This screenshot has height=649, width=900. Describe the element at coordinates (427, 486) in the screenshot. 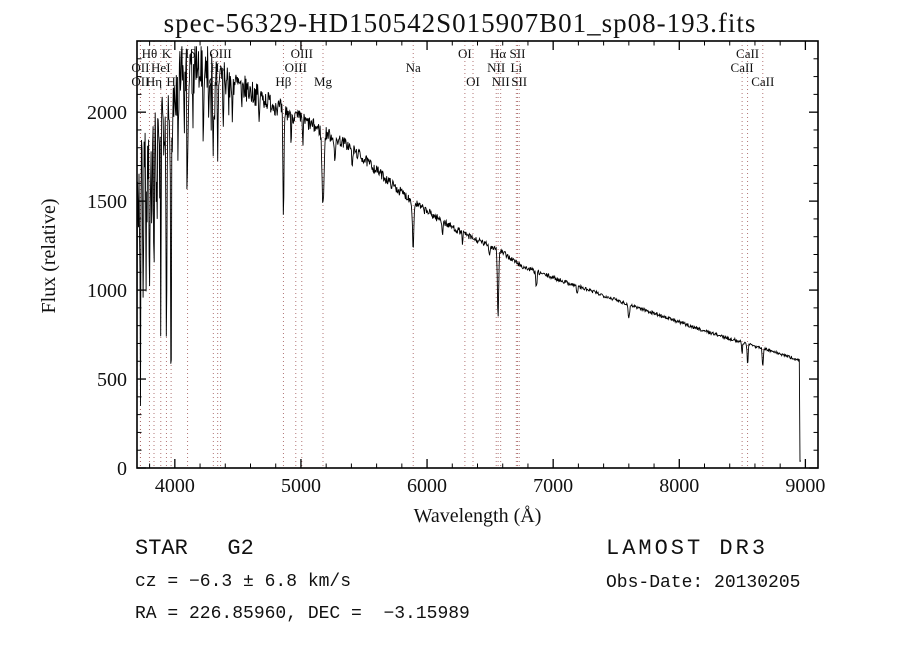

I see `x-tick-label: 6000` at that location.